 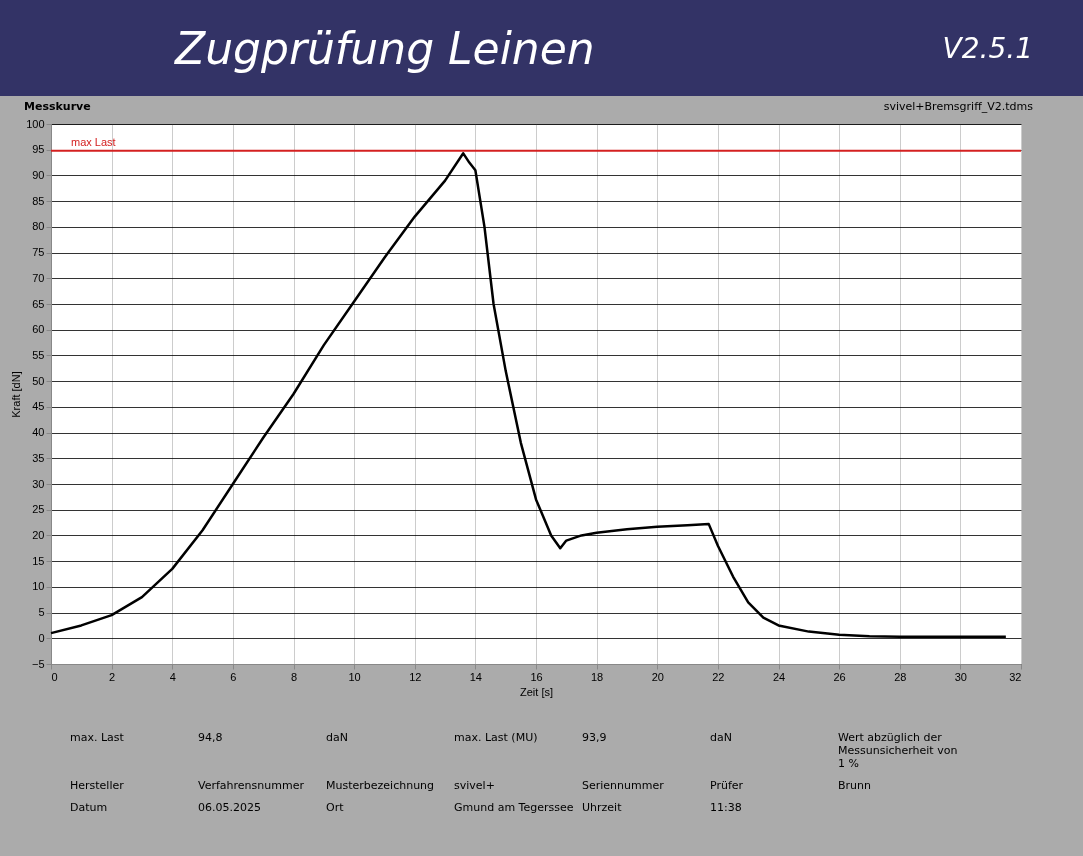 I want to click on text: Uhrzeit, so click(x=602, y=807).